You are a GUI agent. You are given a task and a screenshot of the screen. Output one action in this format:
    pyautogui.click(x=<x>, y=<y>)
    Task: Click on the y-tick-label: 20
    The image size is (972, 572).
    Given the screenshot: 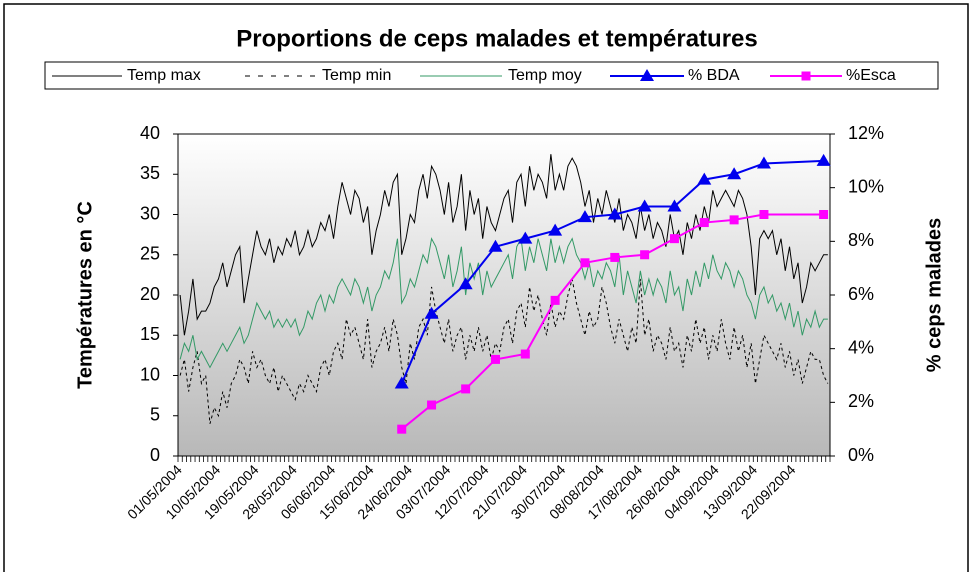 What is the action you would take?
    pyautogui.click(x=150, y=294)
    